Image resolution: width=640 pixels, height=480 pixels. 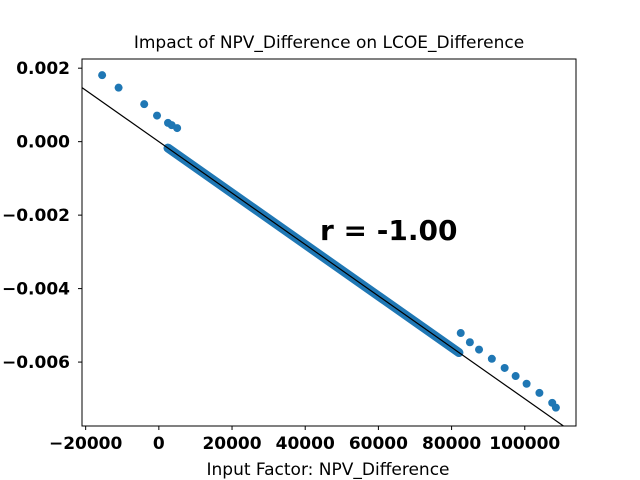 I want to click on x-tick-label: 80000, so click(x=451, y=444).